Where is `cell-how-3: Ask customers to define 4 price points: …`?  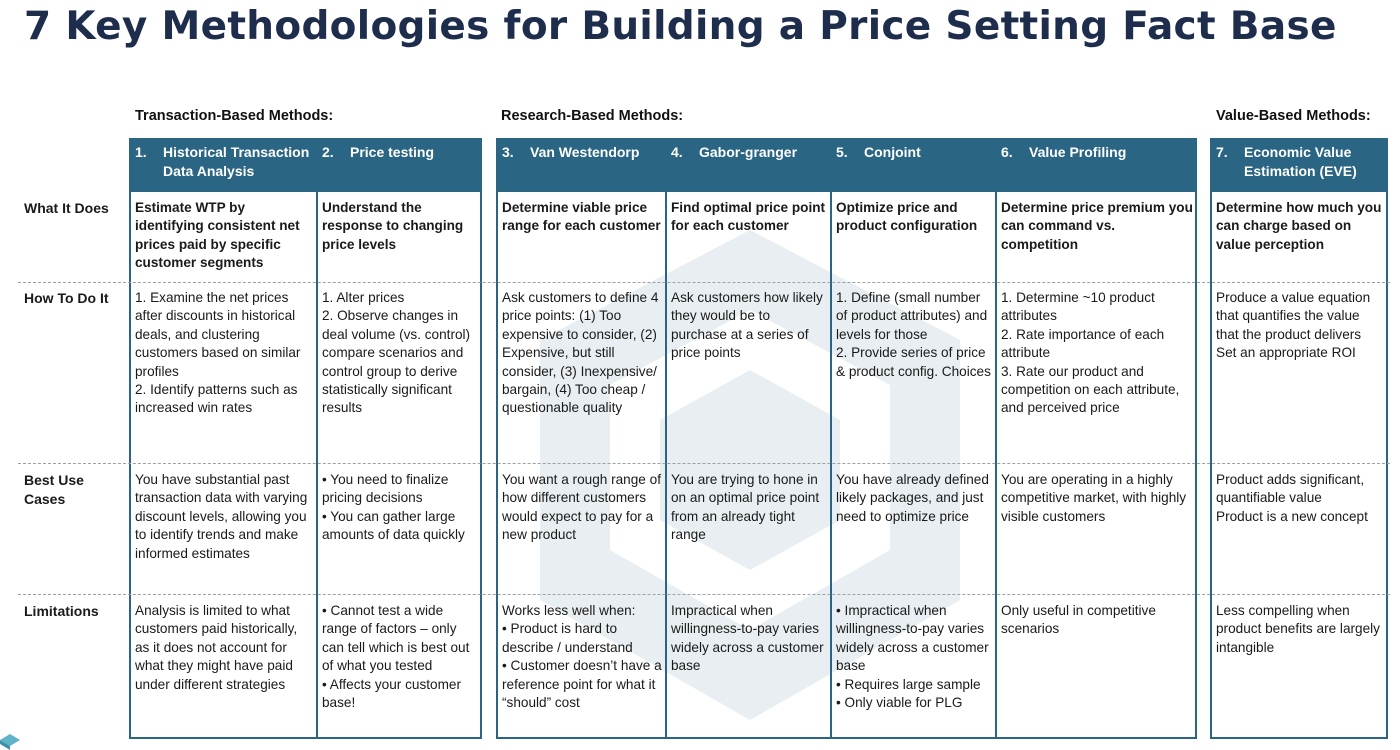
cell-how-3: Ask customers to define 4 price points: … is located at coordinates (580, 353).